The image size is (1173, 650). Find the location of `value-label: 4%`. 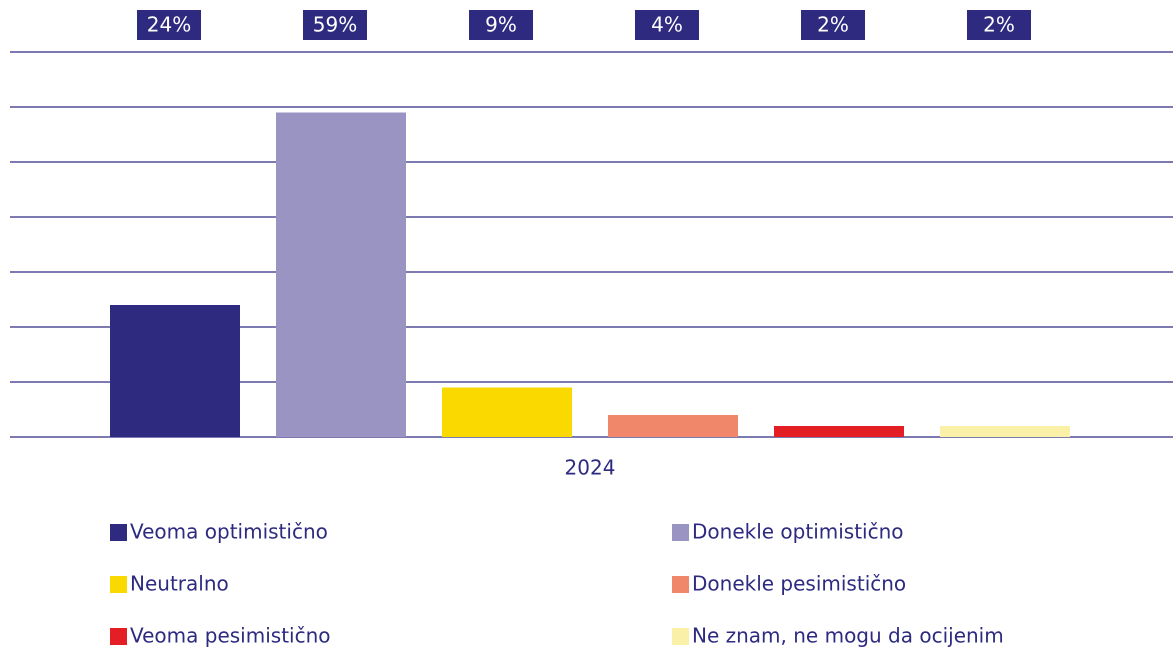

value-label: 4% is located at coordinates (667, 25).